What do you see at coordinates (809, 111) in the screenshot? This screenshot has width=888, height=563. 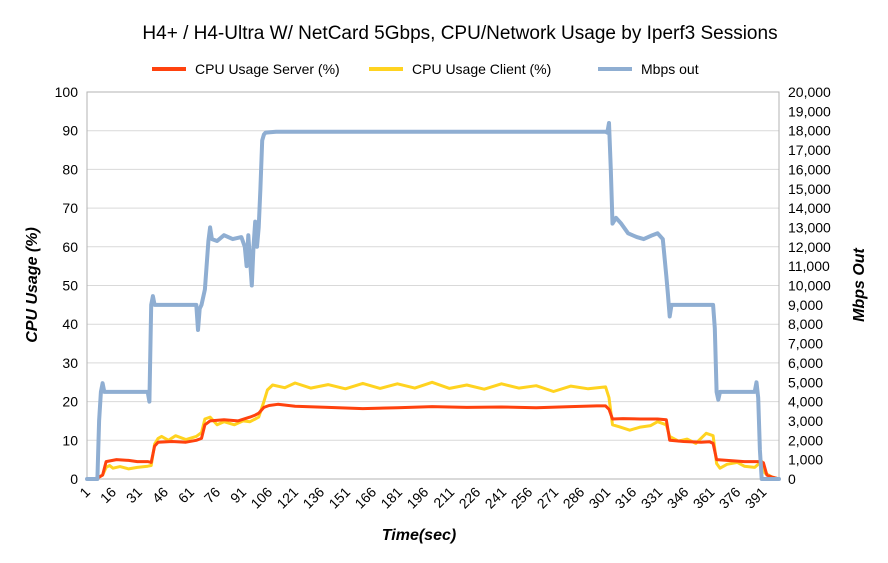 I see `y2-tick-label: 19,000` at bounding box center [809, 111].